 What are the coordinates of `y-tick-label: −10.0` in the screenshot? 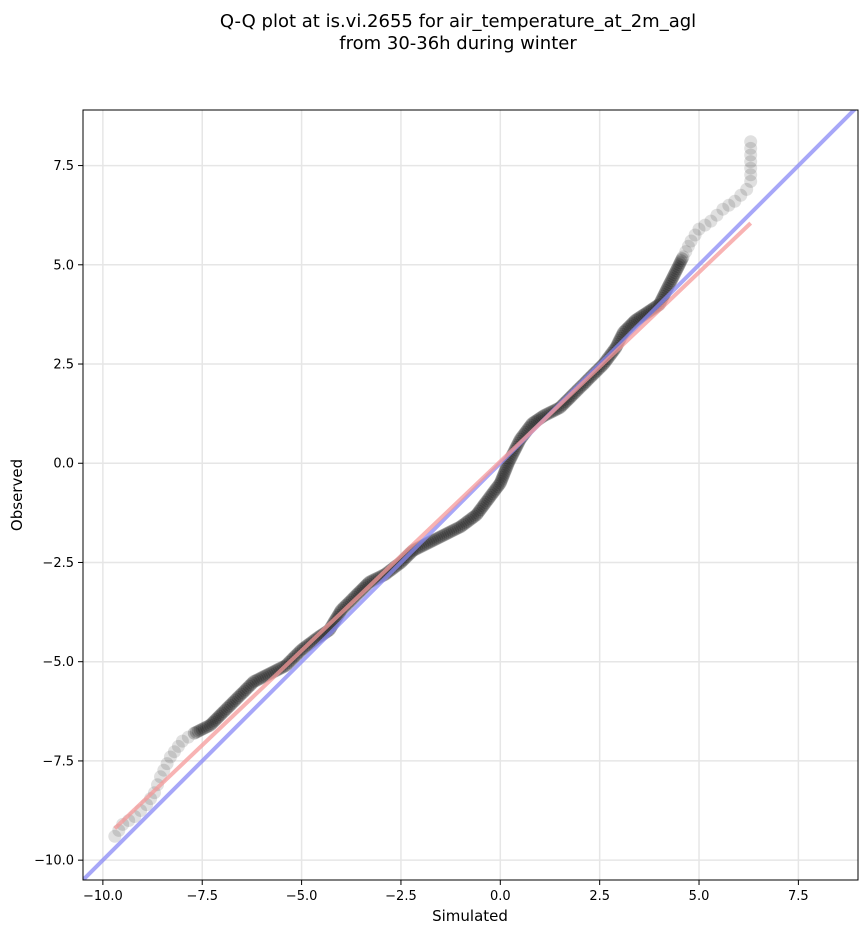 It's located at (54, 861).